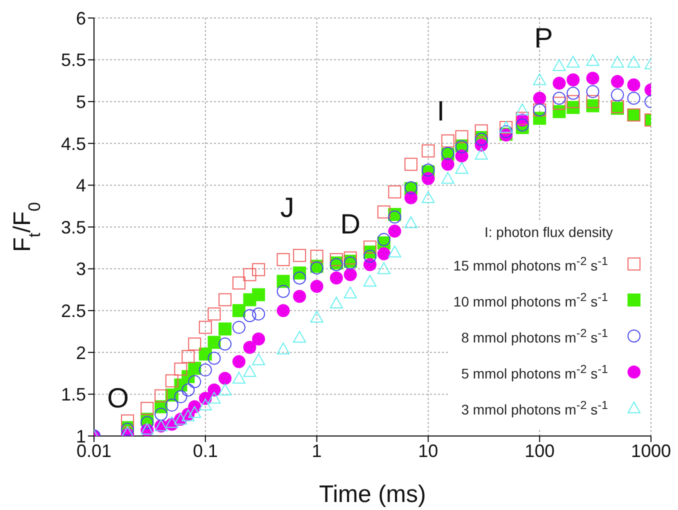  What do you see at coordinates (73, 310) in the screenshot?
I see `y-tick-label: 2.5` at bounding box center [73, 310].